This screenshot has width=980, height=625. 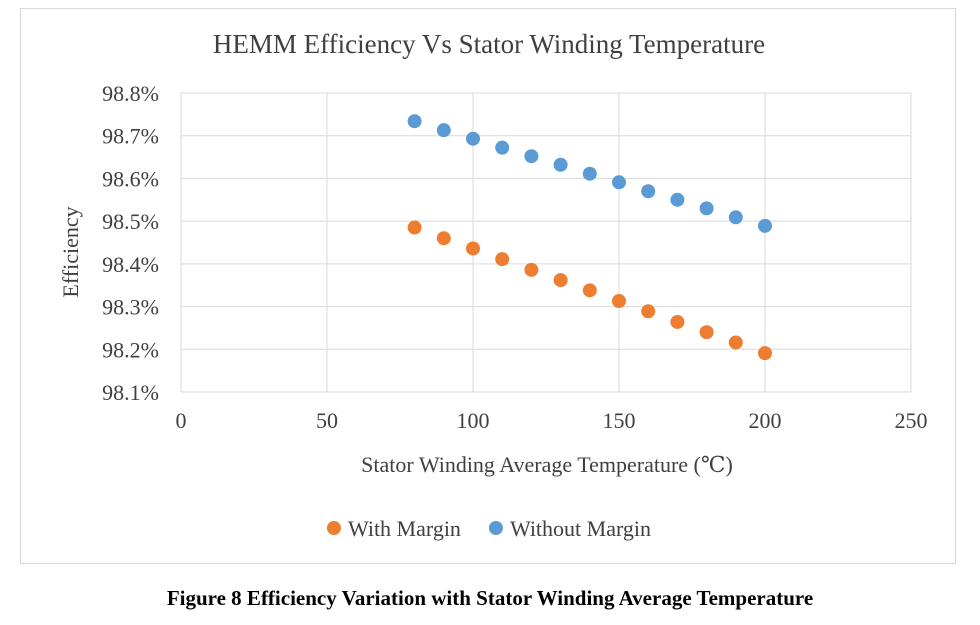 What do you see at coordinates (495, 528) in the screenshot?
I see `legend-marker-without-margin` at bounding box center [495, 528].